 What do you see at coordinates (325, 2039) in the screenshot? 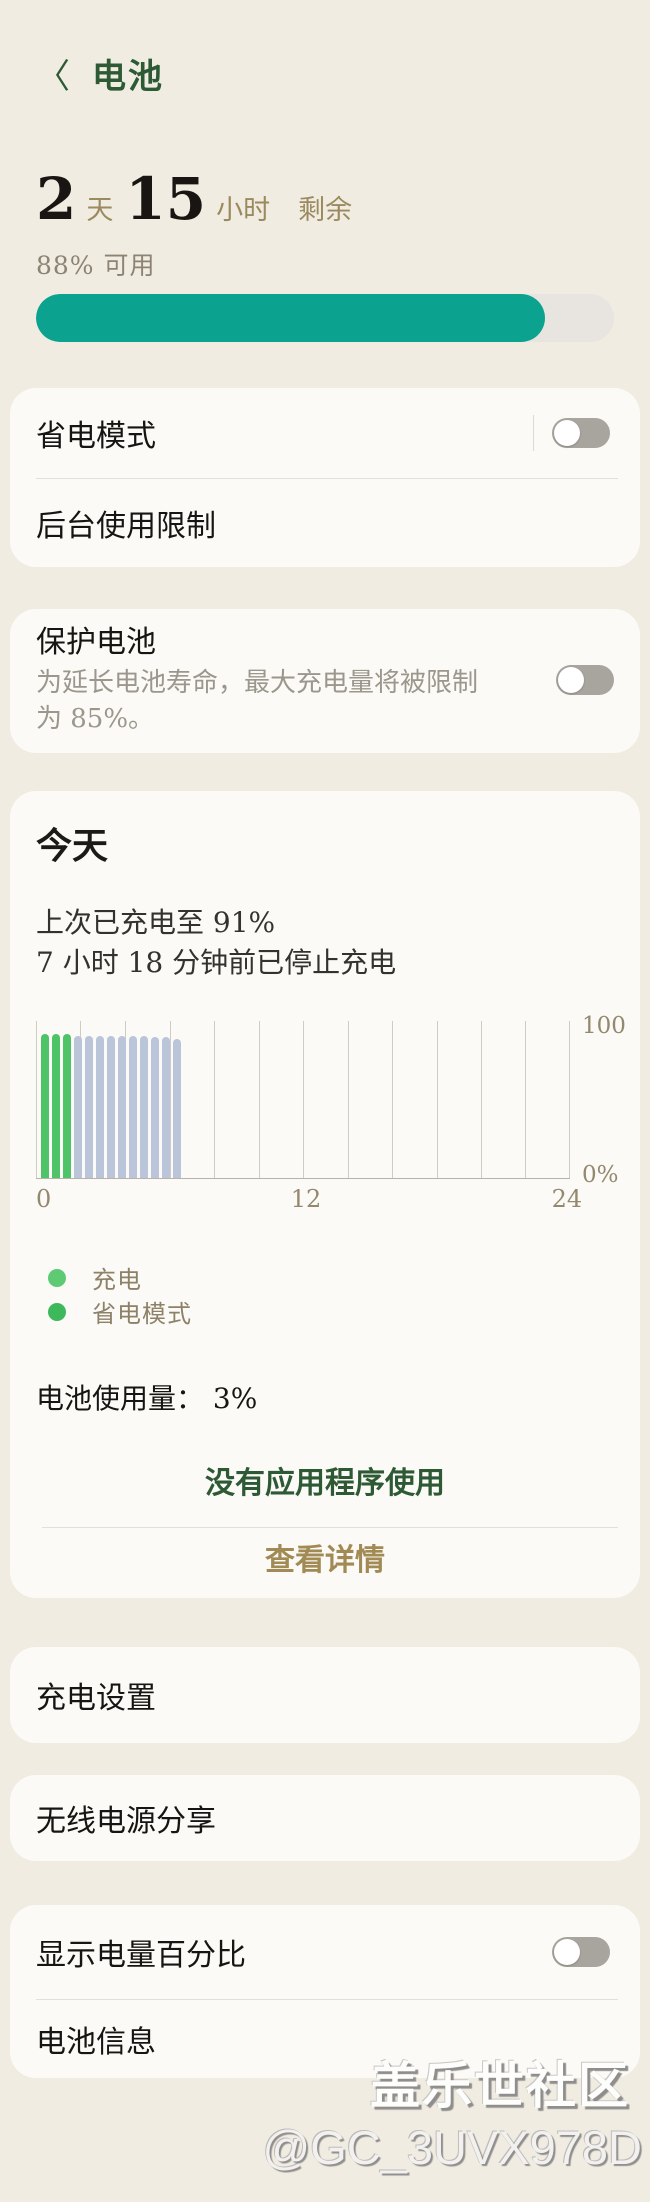
I see `battery-info-row: 电池信息` at bounding box center [325, 2039].